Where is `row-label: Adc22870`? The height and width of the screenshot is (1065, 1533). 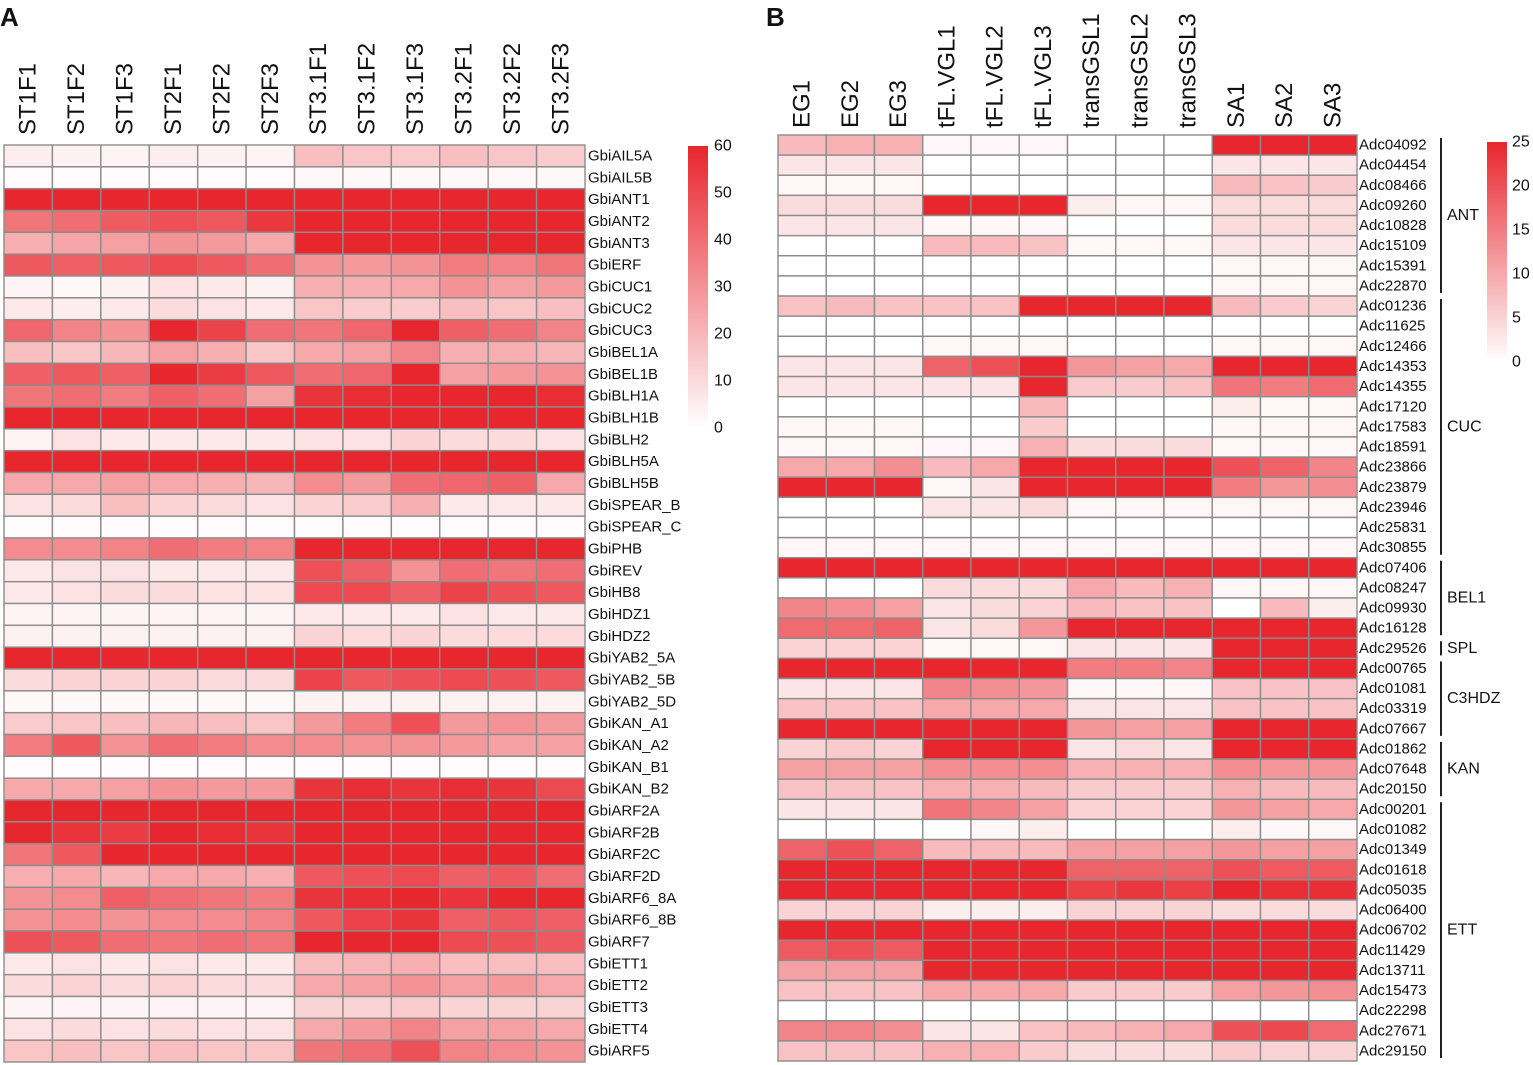 row-label: Adc22870 is located at coordinates (1393, 285).